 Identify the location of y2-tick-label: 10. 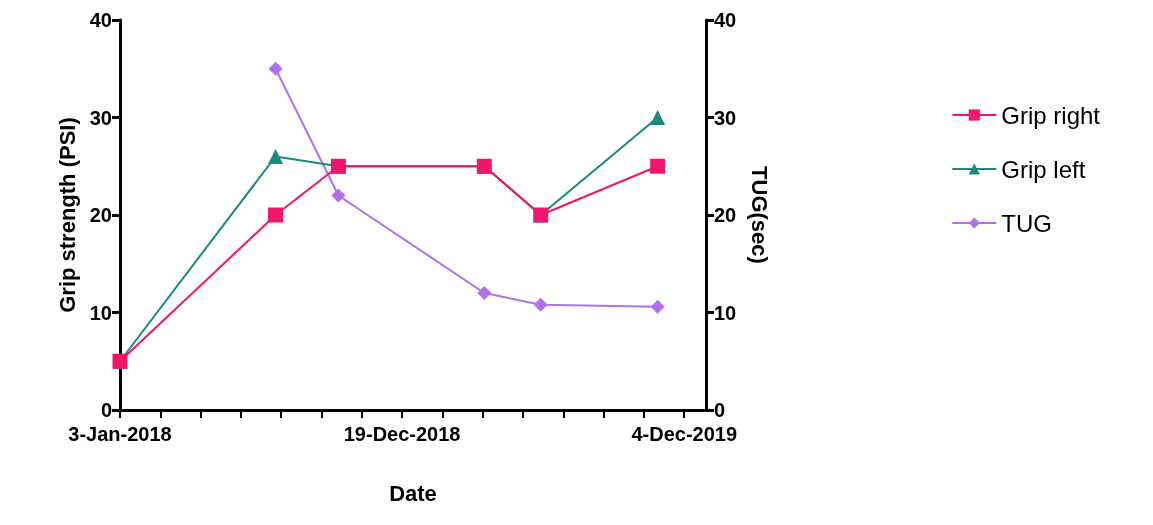
(725, 312).